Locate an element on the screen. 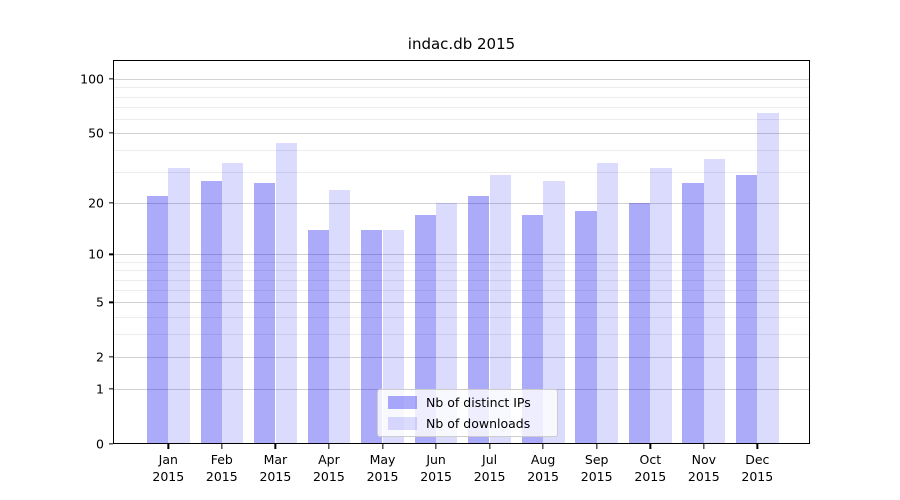 The width and height of the screenshot is (900, 500). bar-distinct-ips-oct is located at coordinates (639, 323).